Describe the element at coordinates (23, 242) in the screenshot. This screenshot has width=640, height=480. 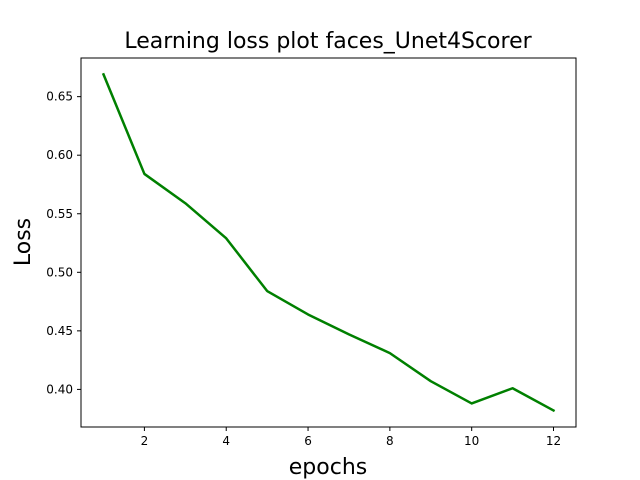
I see `y-axis-label: Loss` at that location.